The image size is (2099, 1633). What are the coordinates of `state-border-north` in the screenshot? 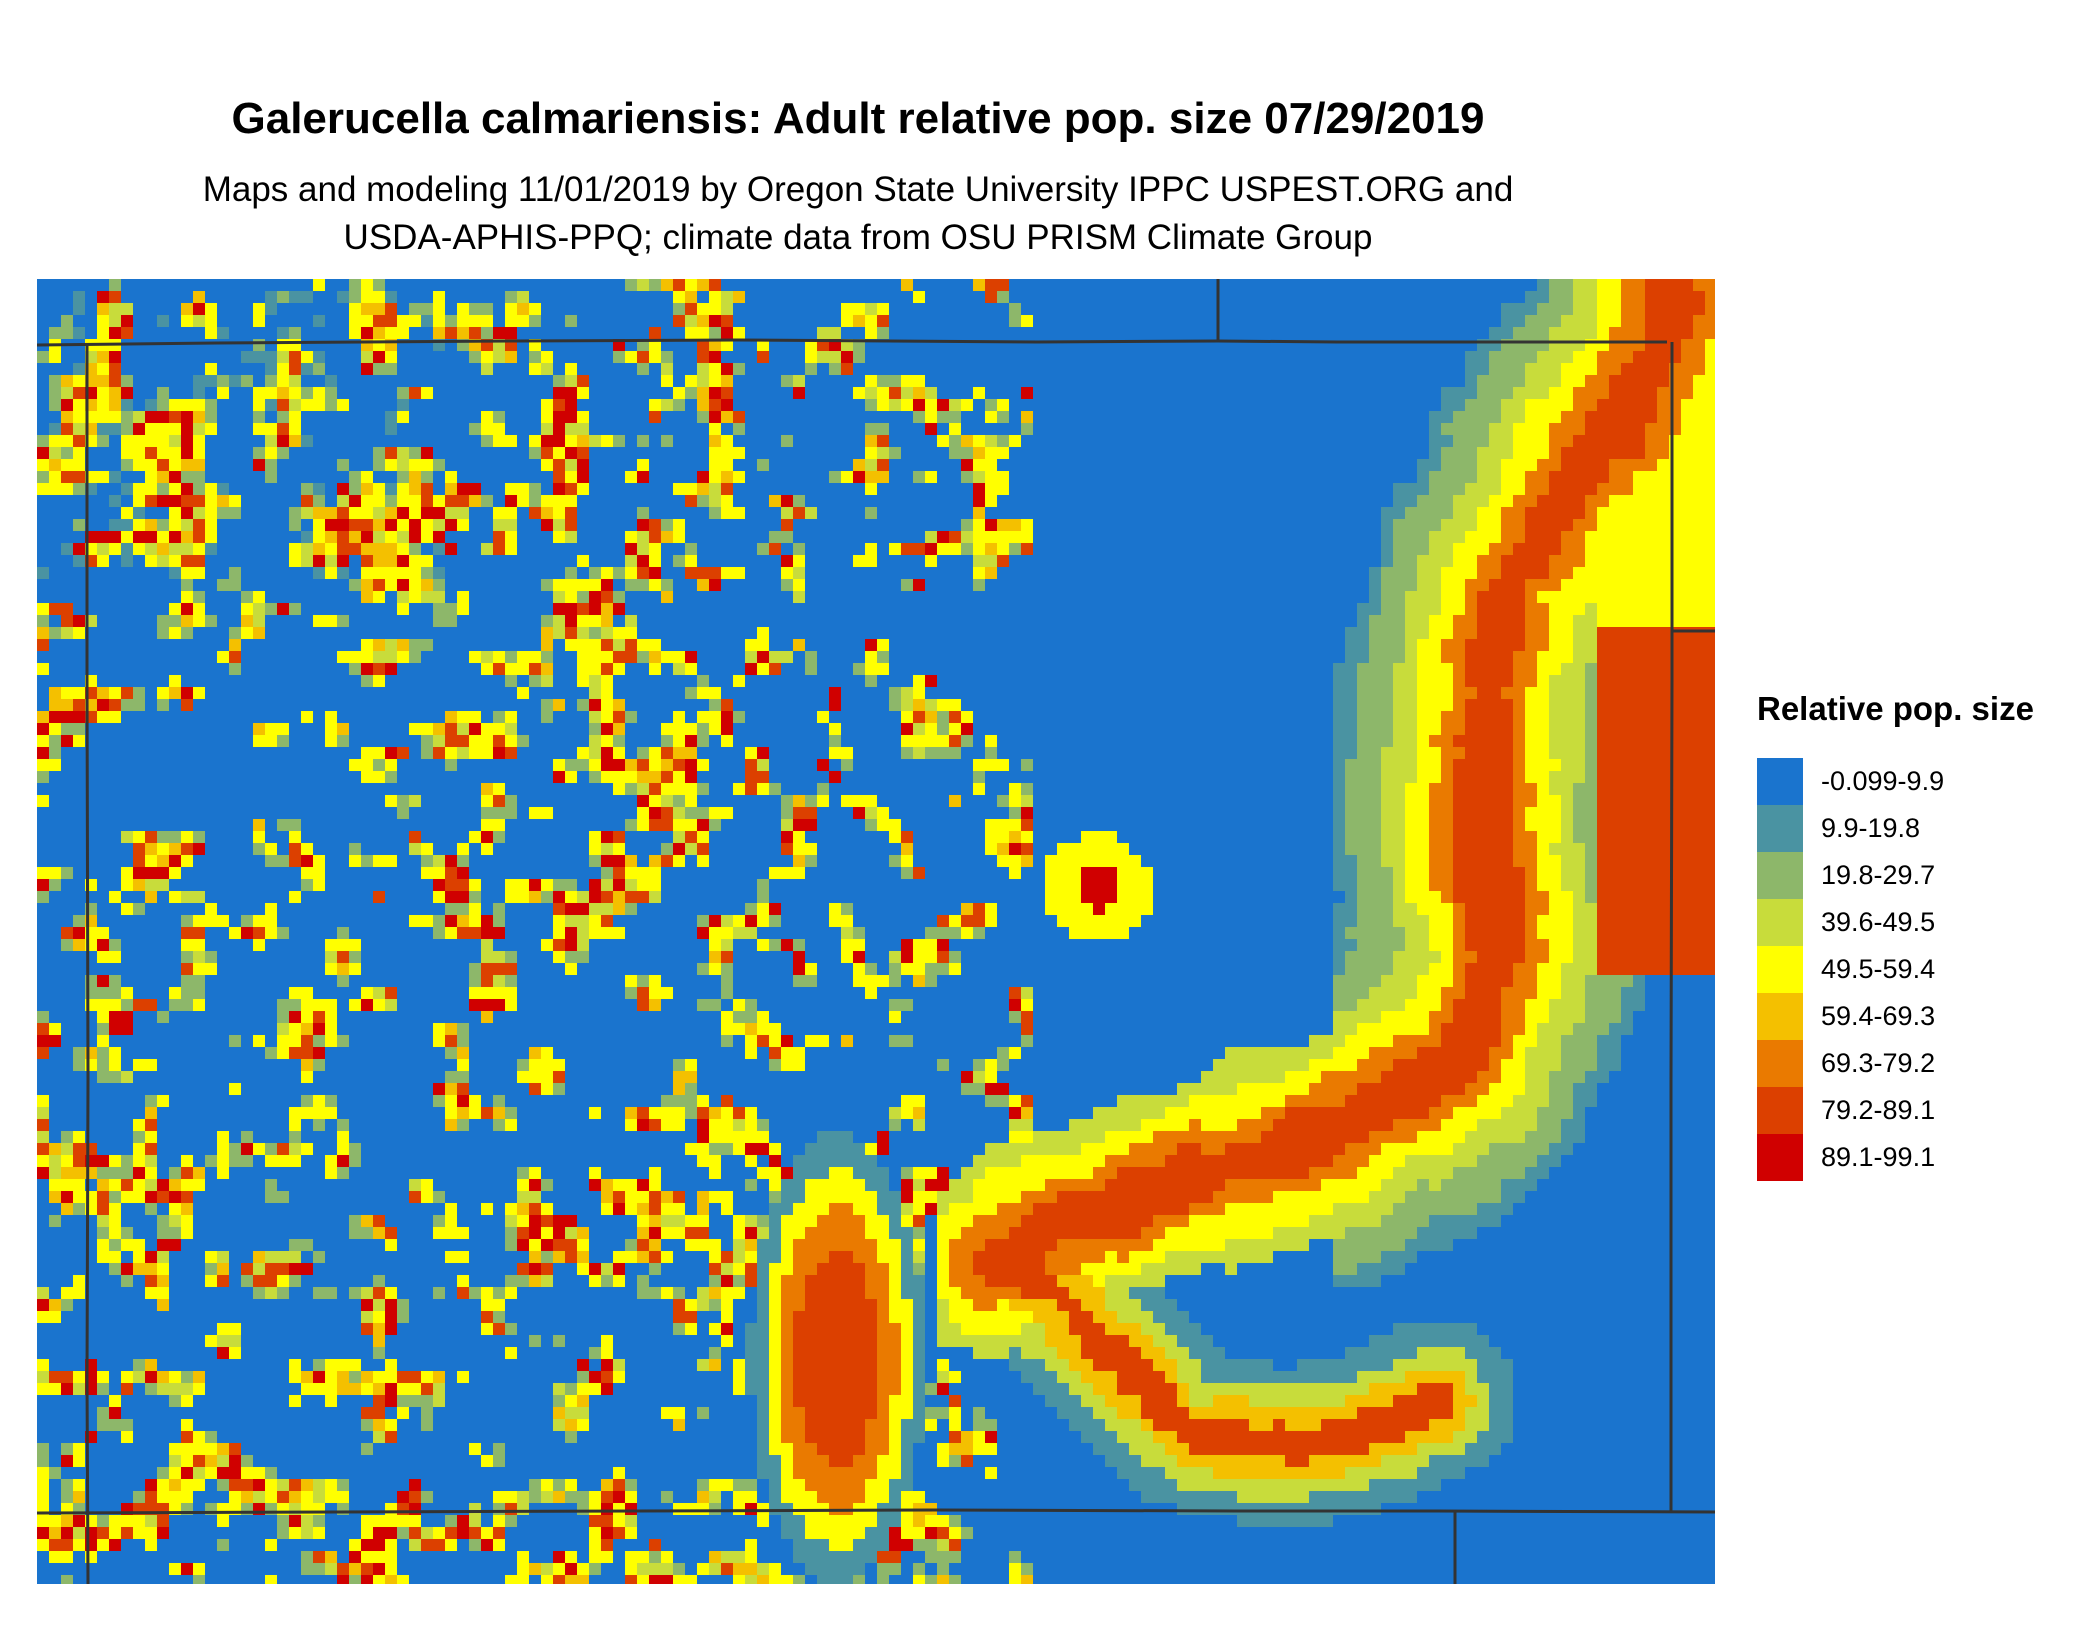 It's located at (852, 342).